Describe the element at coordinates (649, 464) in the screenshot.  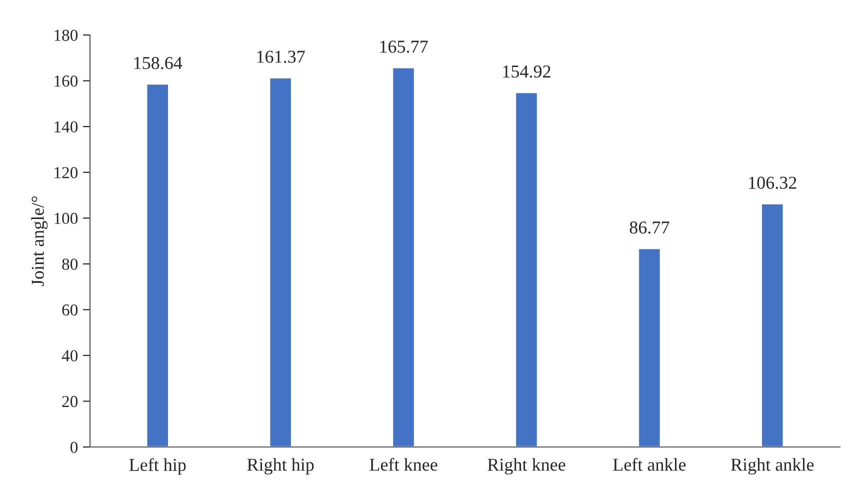
I see `x-tick-label: Left ankle` at that location.